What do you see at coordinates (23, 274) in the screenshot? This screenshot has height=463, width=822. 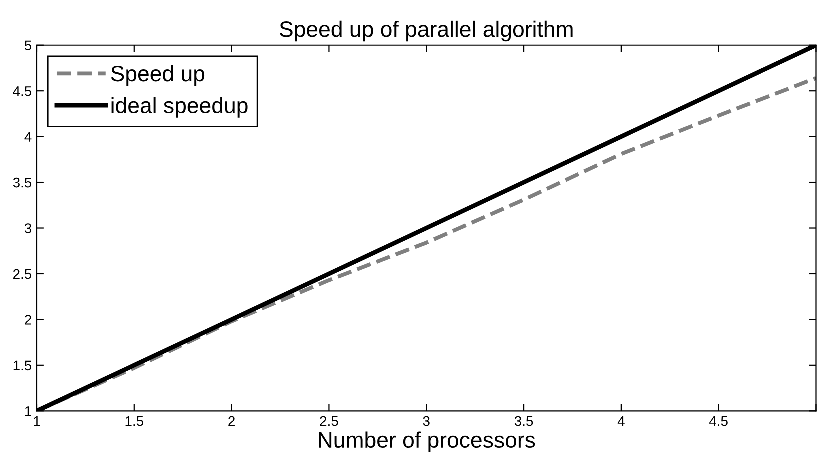 I see `y-tick-label: 2.5` at bounding box center [23, 274].